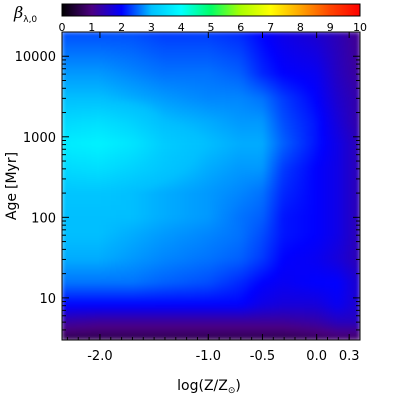 Image resolution: width=400 pixels, height=400 pixels. What do you see at coordinates (12, 186) in the screenshot?
I see `y-axis-label: Age[Myr]` at bounding box center [12, 186].